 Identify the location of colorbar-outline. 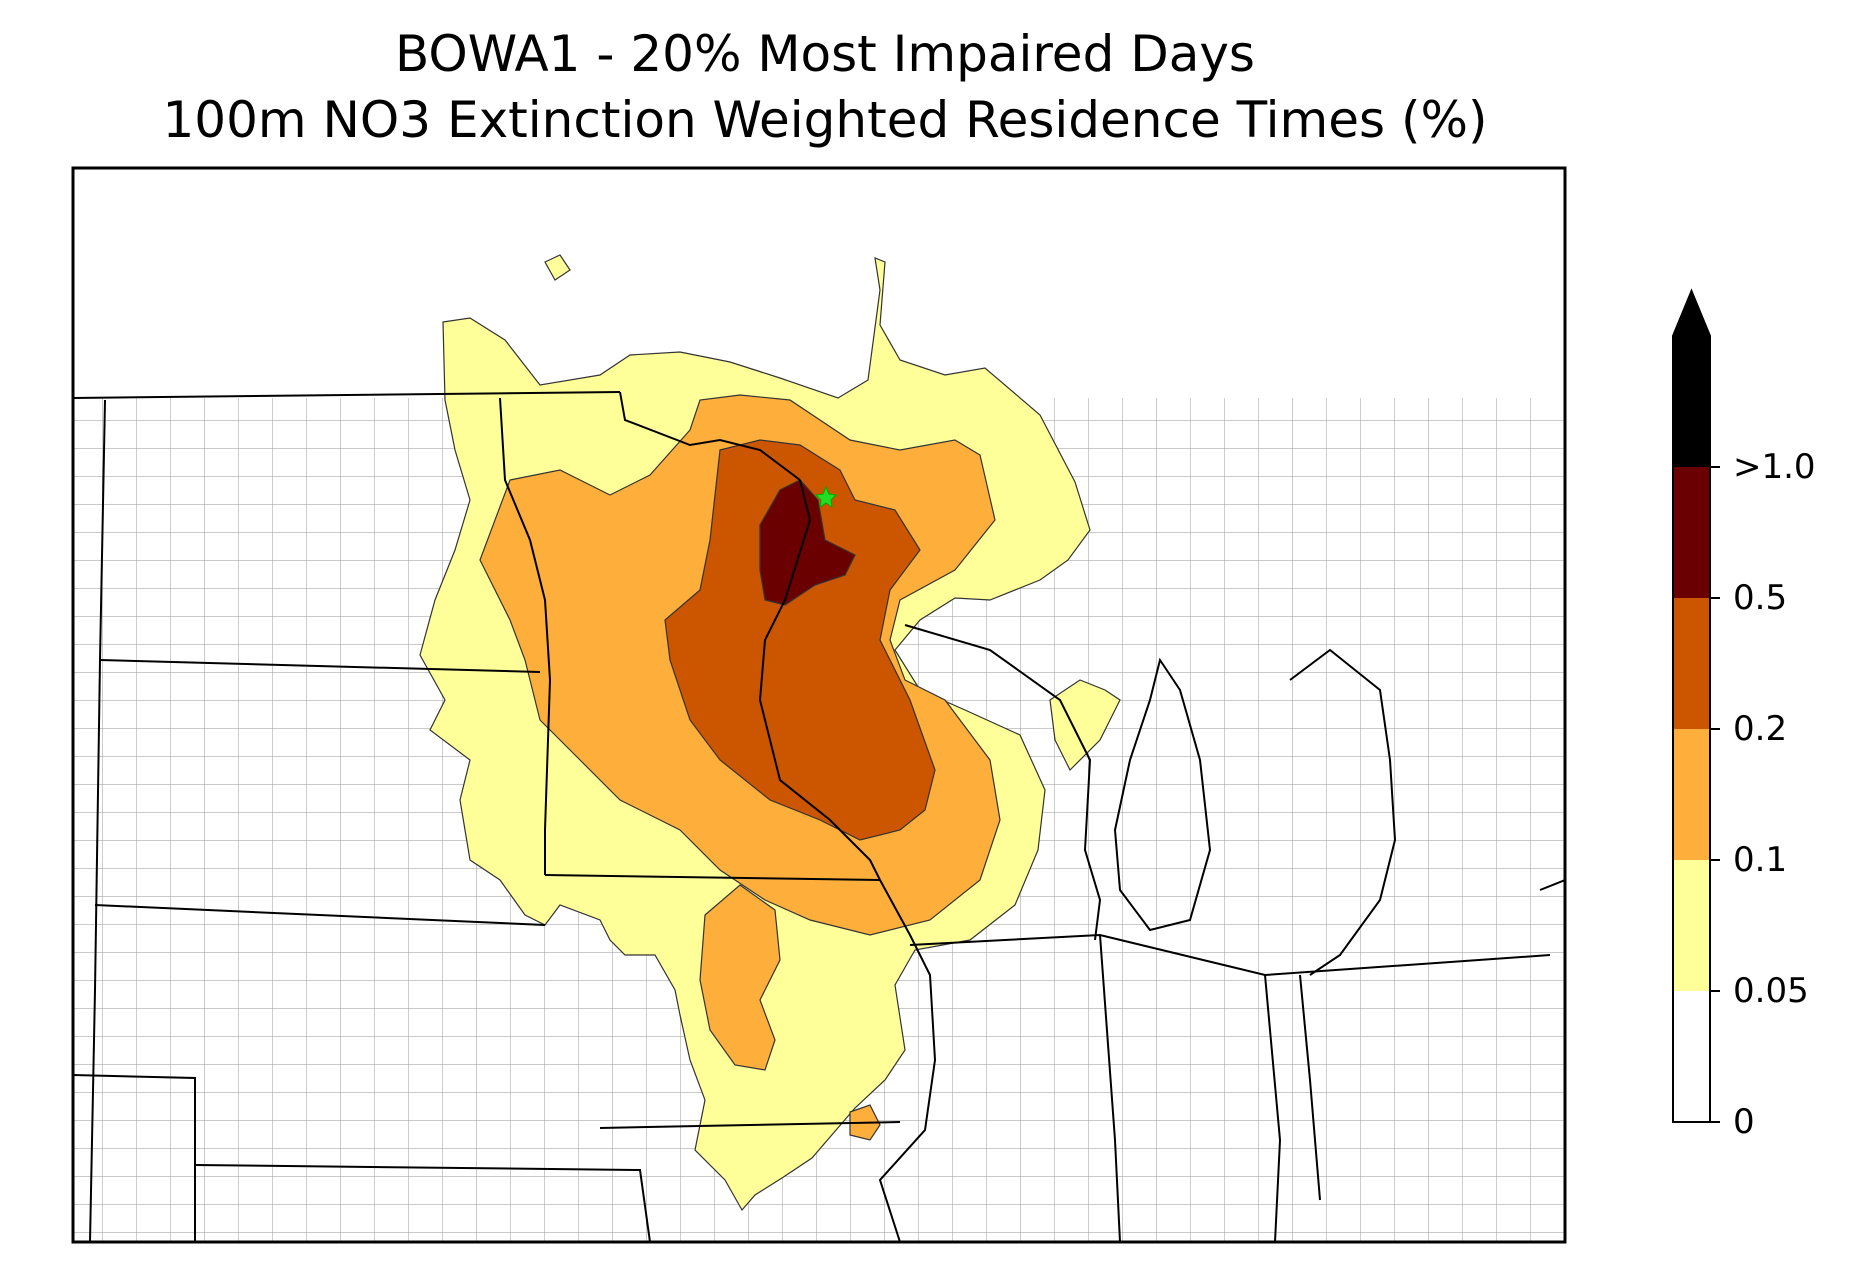
(1691, 705).